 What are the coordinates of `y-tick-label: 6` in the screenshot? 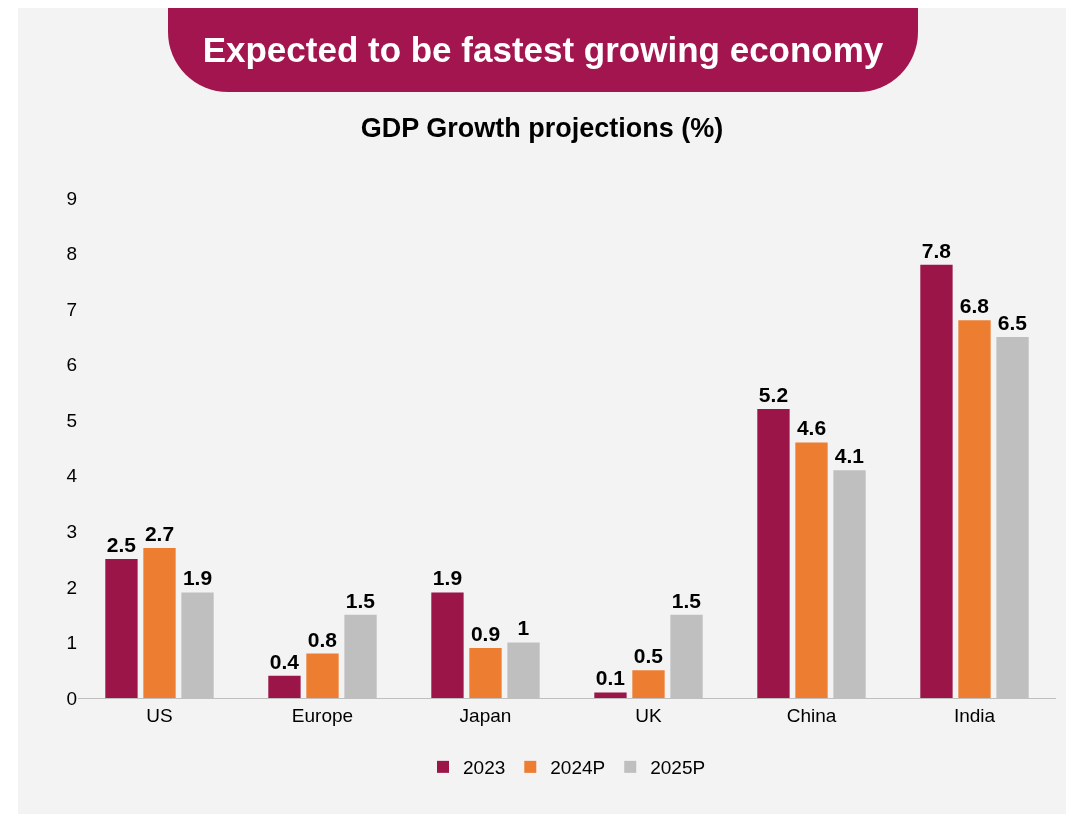 It's located at (71, 365).